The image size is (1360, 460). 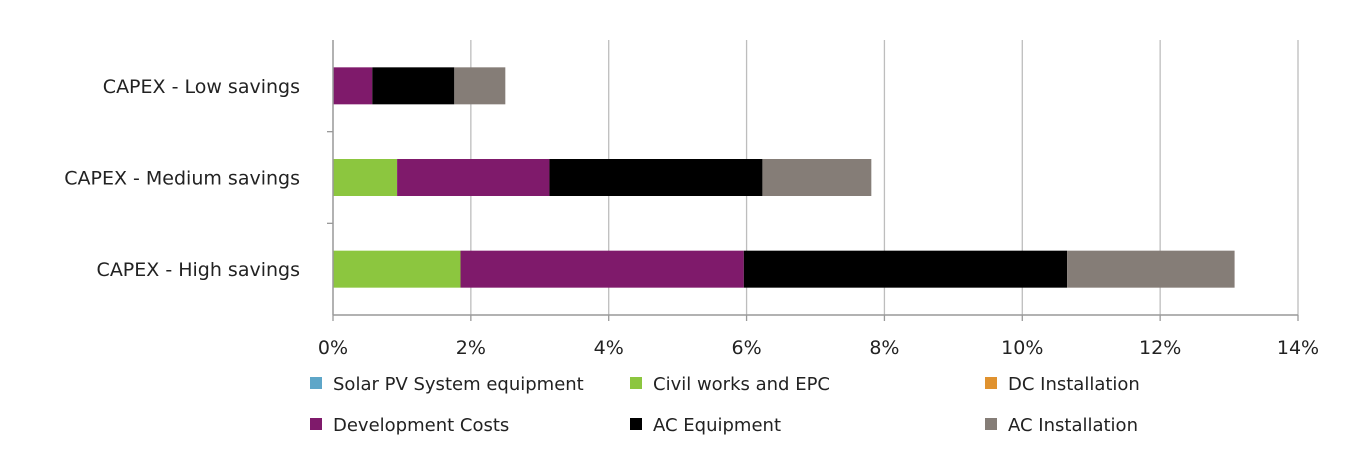 I want to click on x-tick-label: 4%, so click(x=609, y=348).